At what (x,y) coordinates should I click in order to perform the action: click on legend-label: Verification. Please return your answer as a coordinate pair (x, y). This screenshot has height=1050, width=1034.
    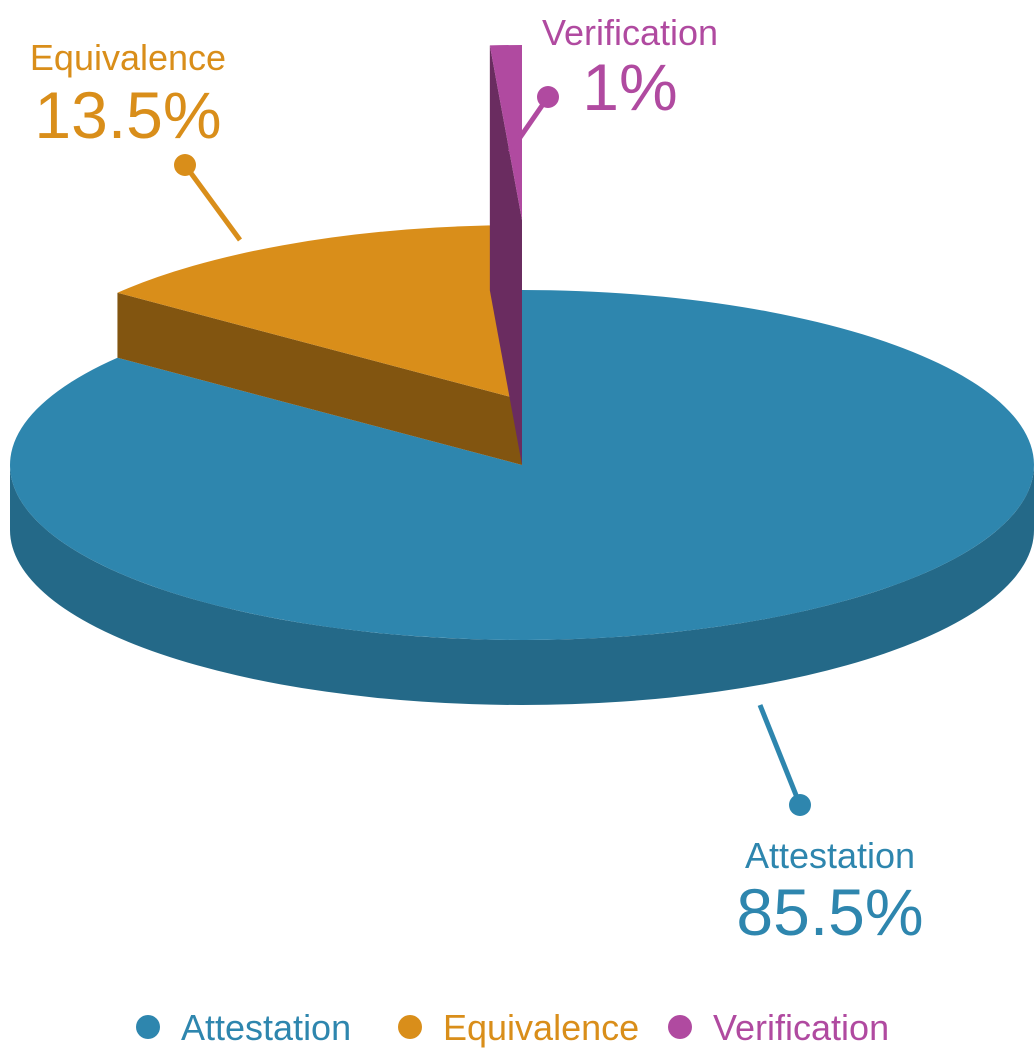
    Looking at the image, I should click on (801, 1027).